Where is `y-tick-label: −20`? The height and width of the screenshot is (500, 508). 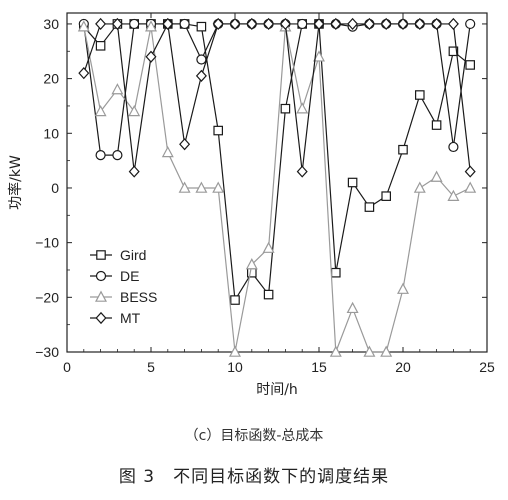 y-tick-label: −20 is located at coordinates (47, 297).